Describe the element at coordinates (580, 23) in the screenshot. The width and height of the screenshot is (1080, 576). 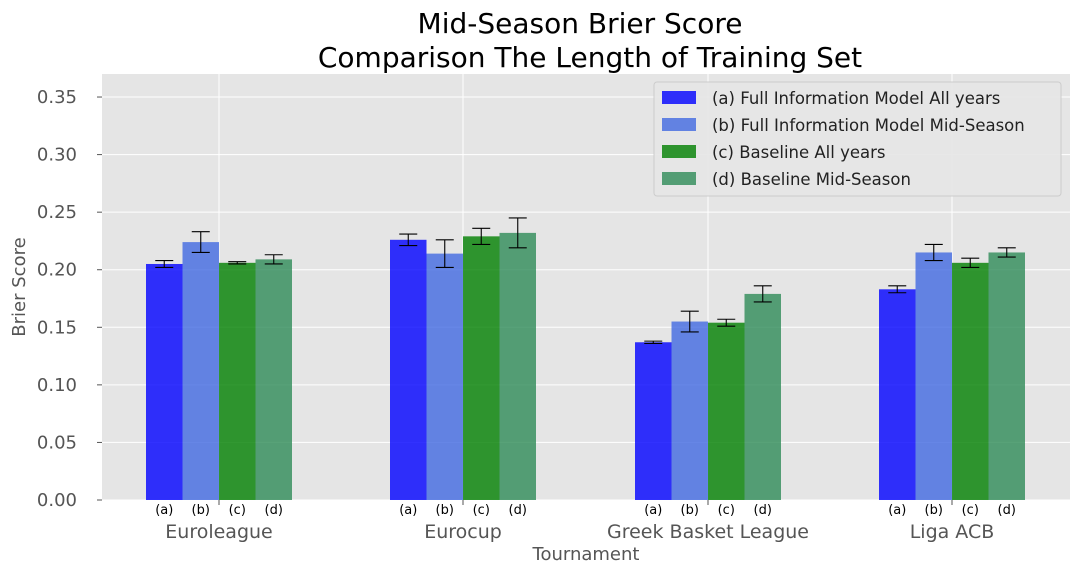
I see `chart-title-line-1: Mid-Season Brier Score` at that location.